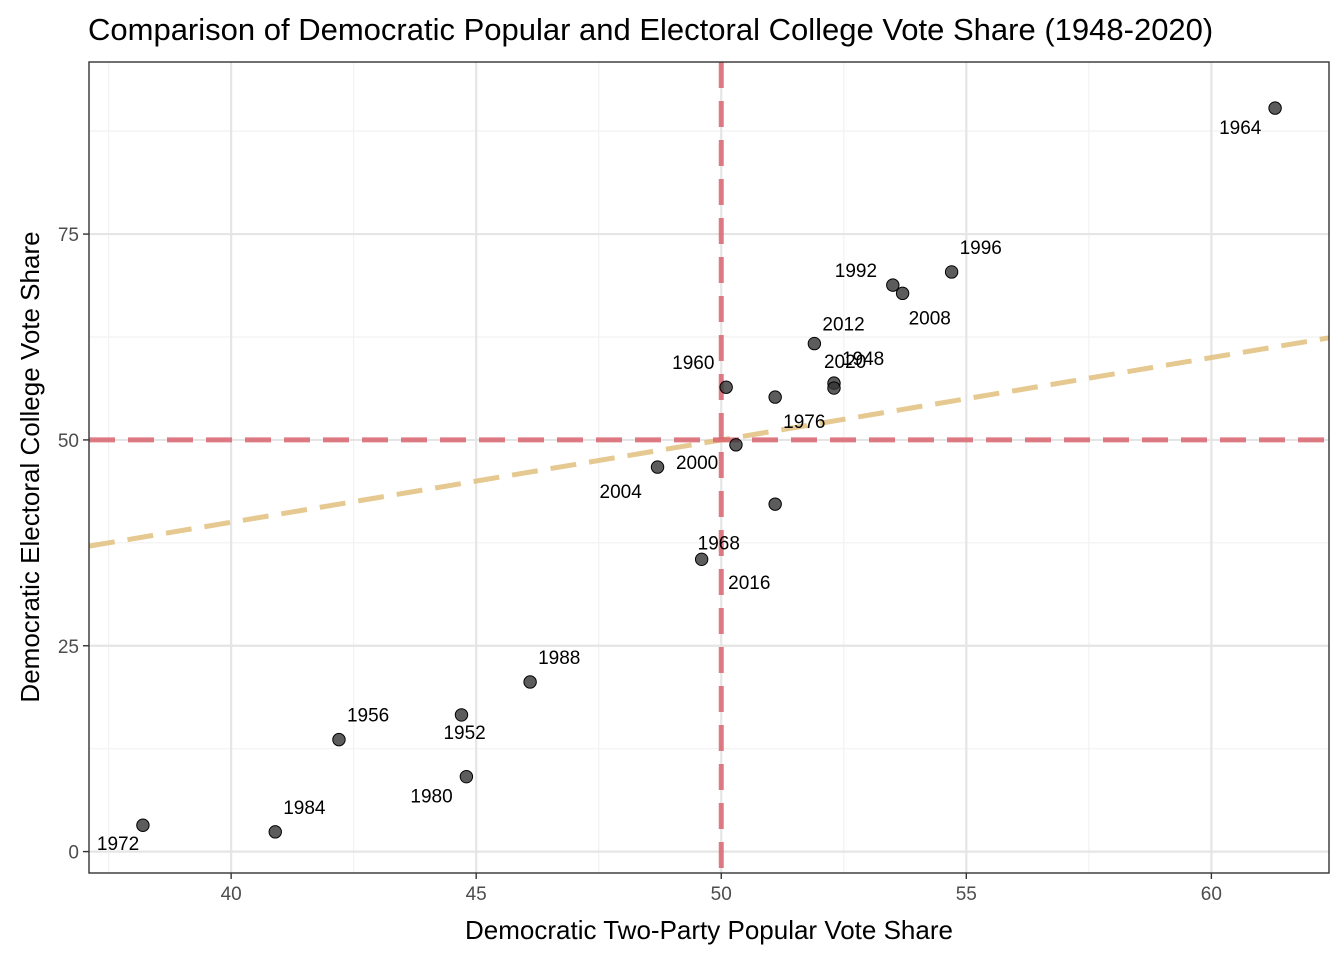 This screenshot has width=1344, height=960. I want to click on data-point-2008, so click(902, 293).